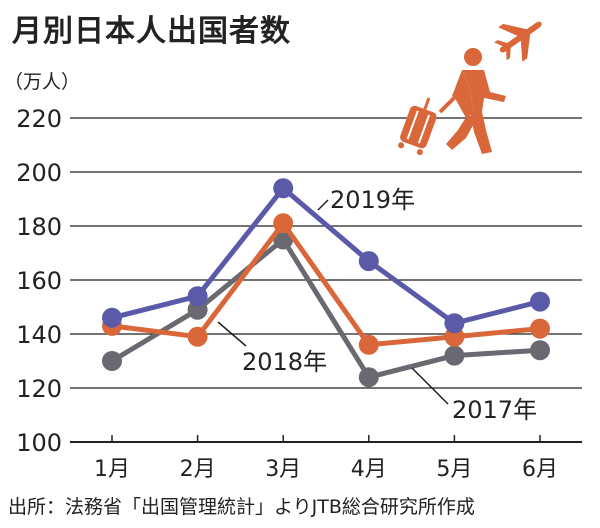 The height and width of the screenshot is (528, 600). I want to click on x-tick-label: 3月, so click(283, 469).